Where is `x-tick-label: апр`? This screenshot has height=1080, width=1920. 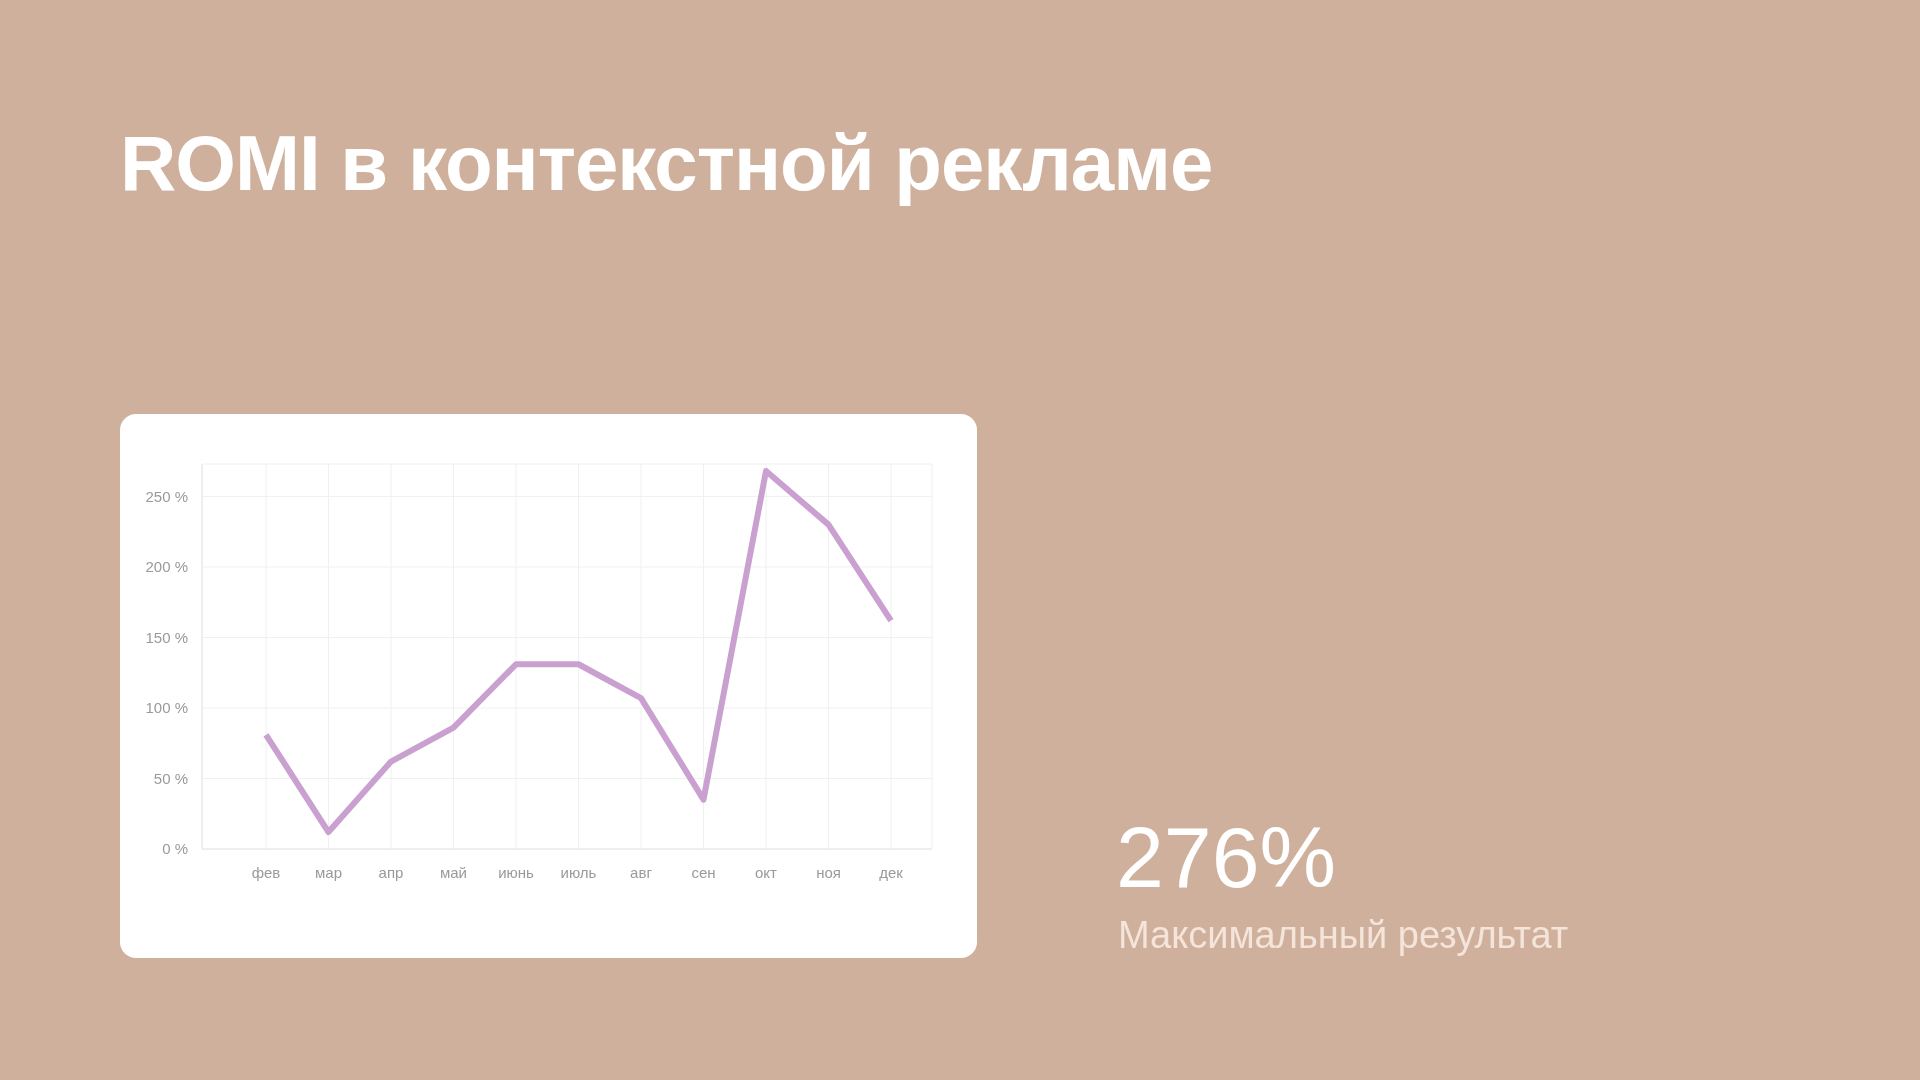 x-tick-label: апр is located at coordinates (391, 872).